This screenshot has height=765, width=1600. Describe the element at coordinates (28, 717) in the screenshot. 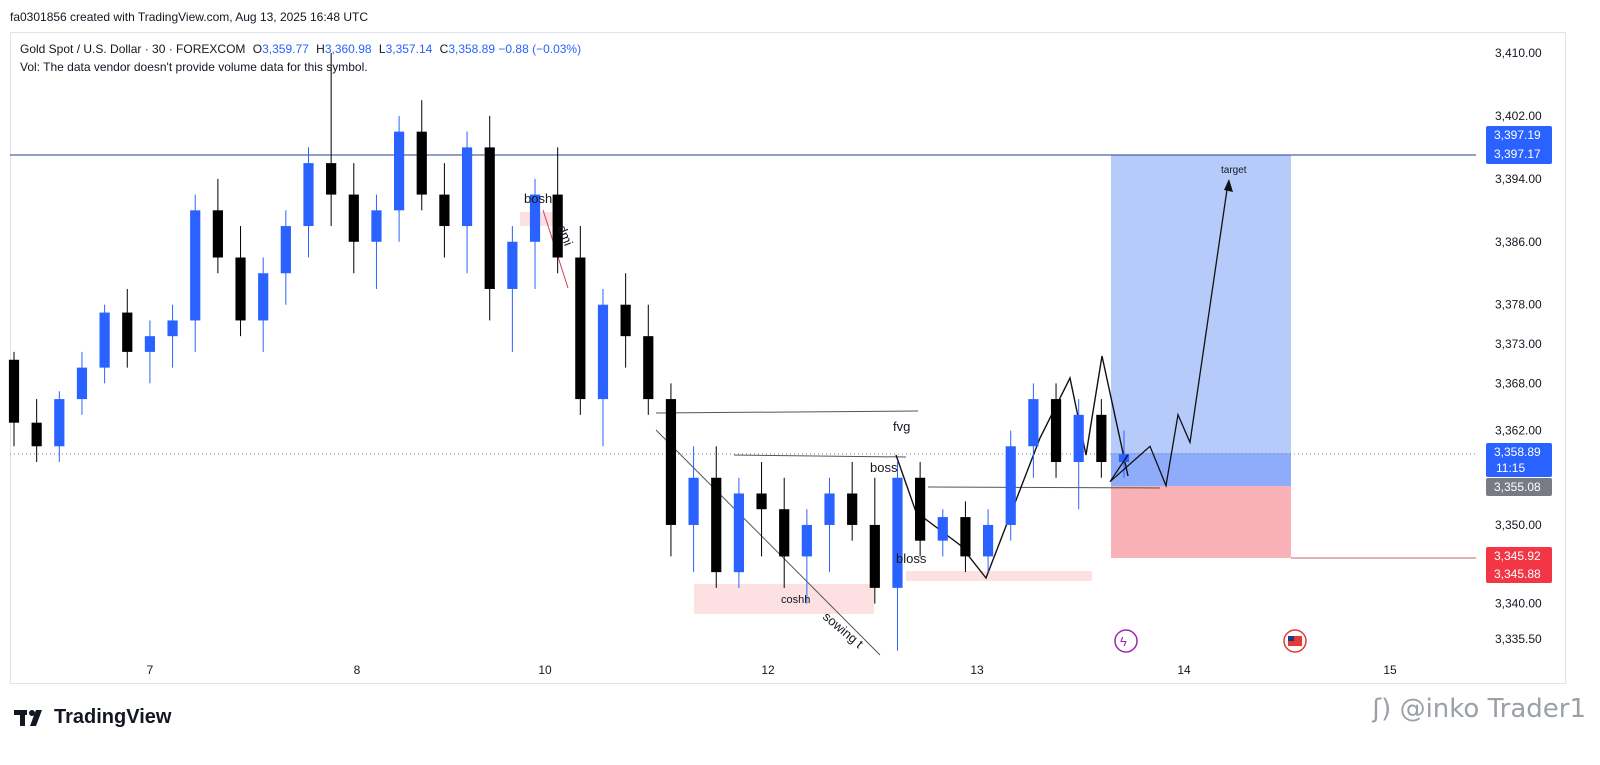

I see `tradingview-logo-icon` at that location.